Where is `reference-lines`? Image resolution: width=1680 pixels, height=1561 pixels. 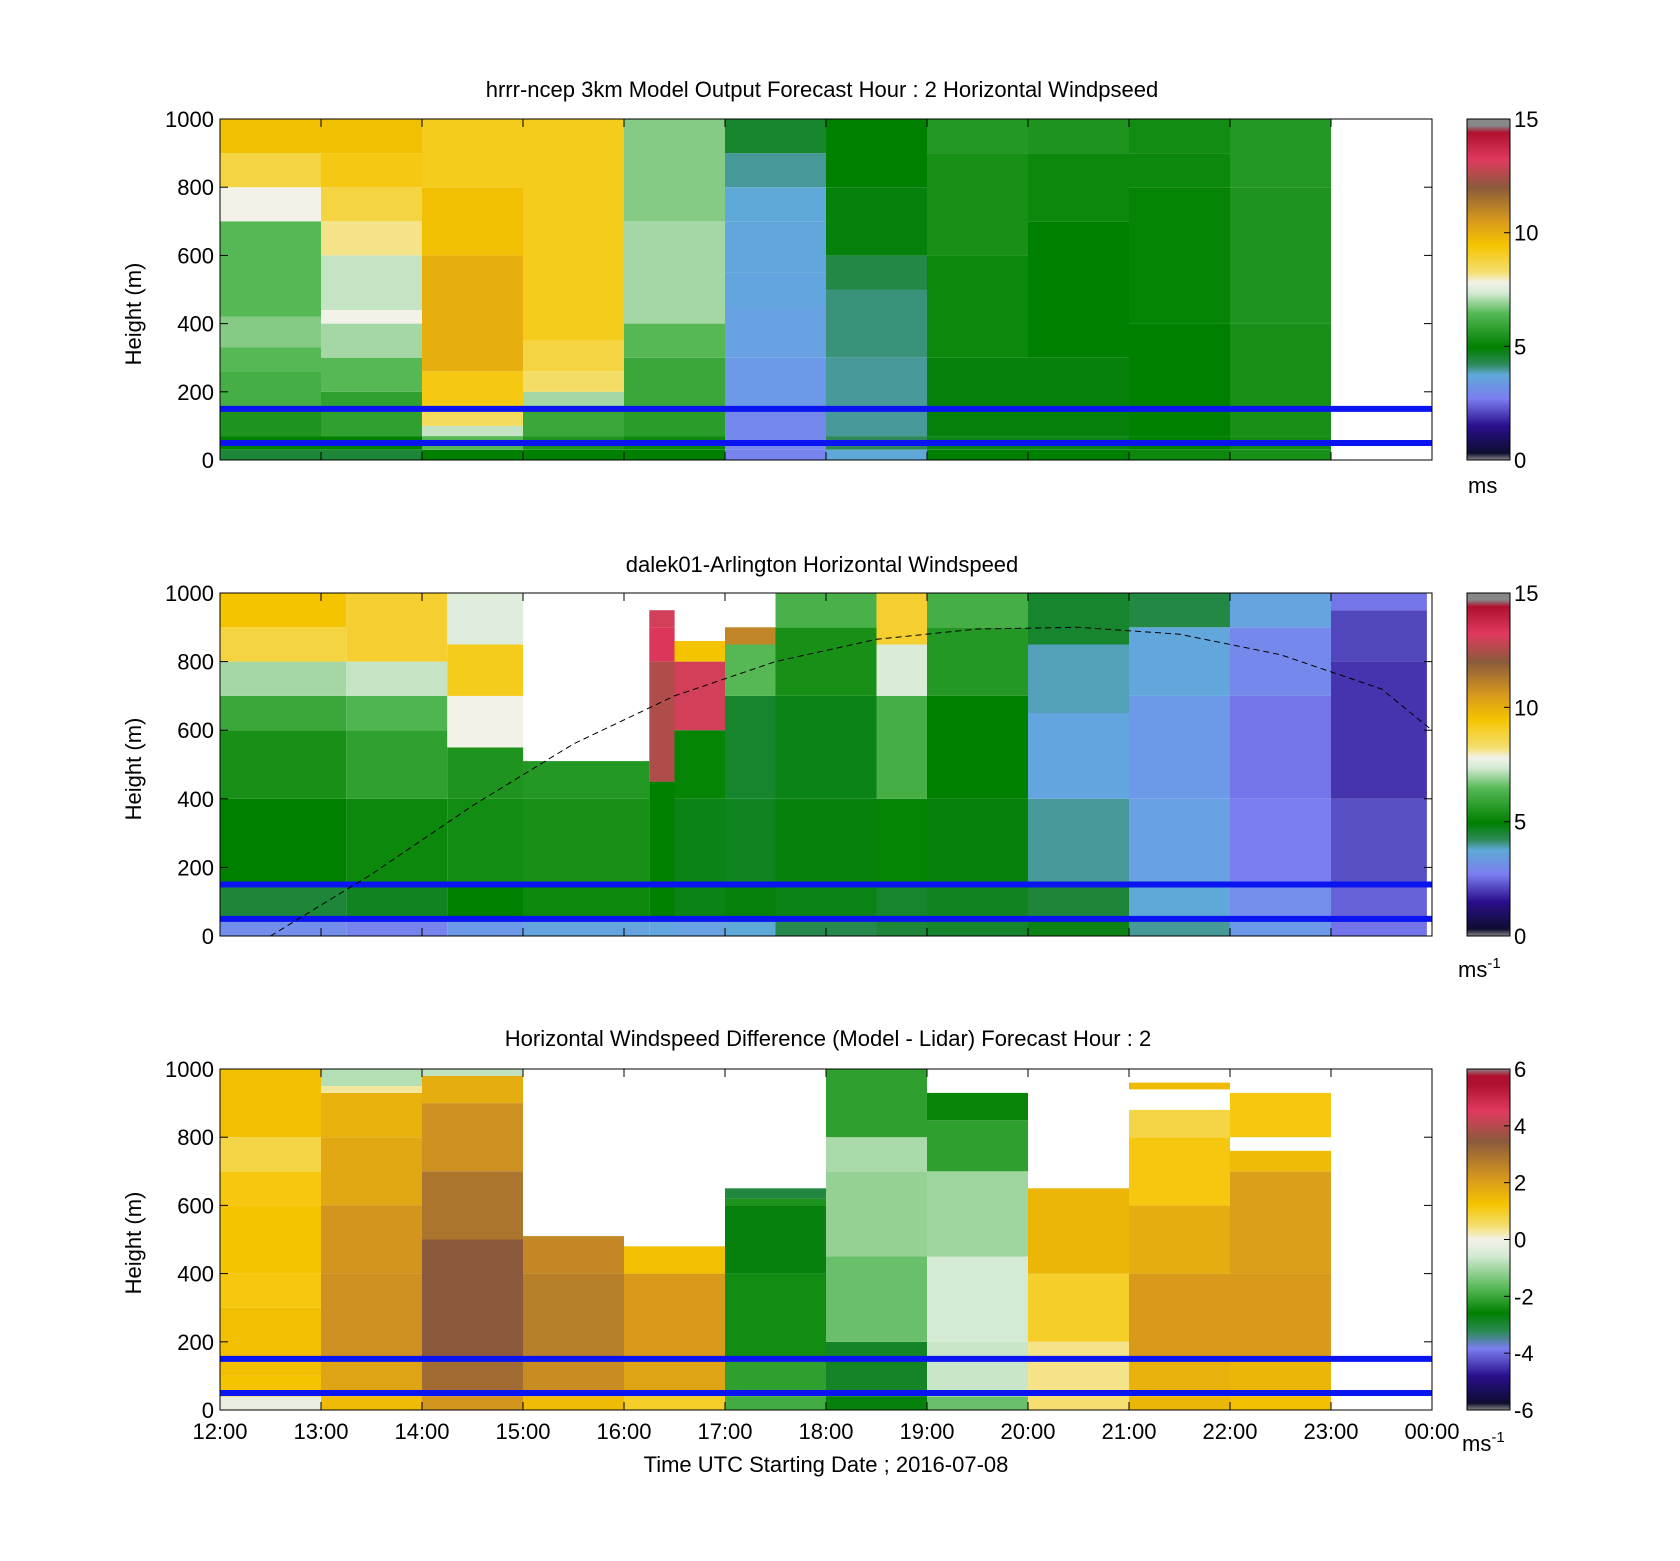 reference-lines is located at coordinates (826, 1375).